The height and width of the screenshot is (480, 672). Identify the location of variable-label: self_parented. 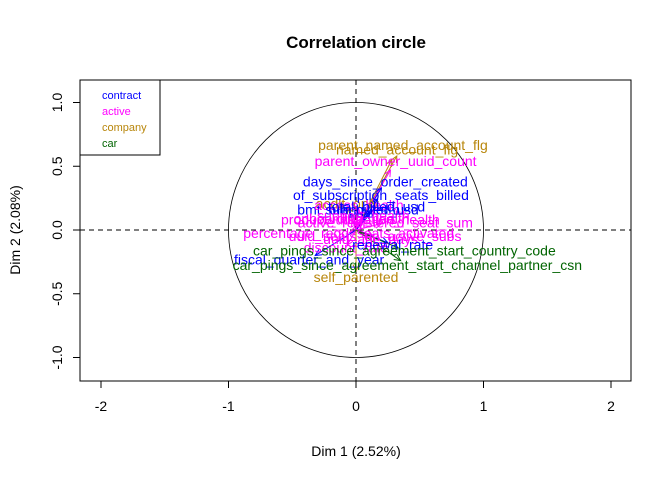
(356, 277).